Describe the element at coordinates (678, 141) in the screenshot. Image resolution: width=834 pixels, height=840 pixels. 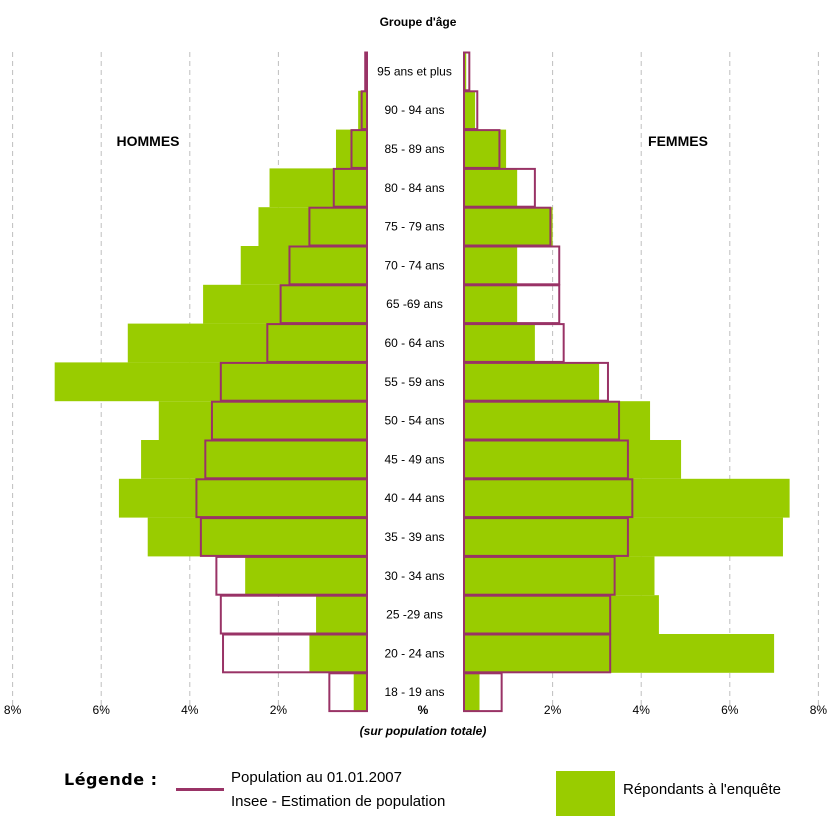
I see `femmes-label: FEMMES` at that location.